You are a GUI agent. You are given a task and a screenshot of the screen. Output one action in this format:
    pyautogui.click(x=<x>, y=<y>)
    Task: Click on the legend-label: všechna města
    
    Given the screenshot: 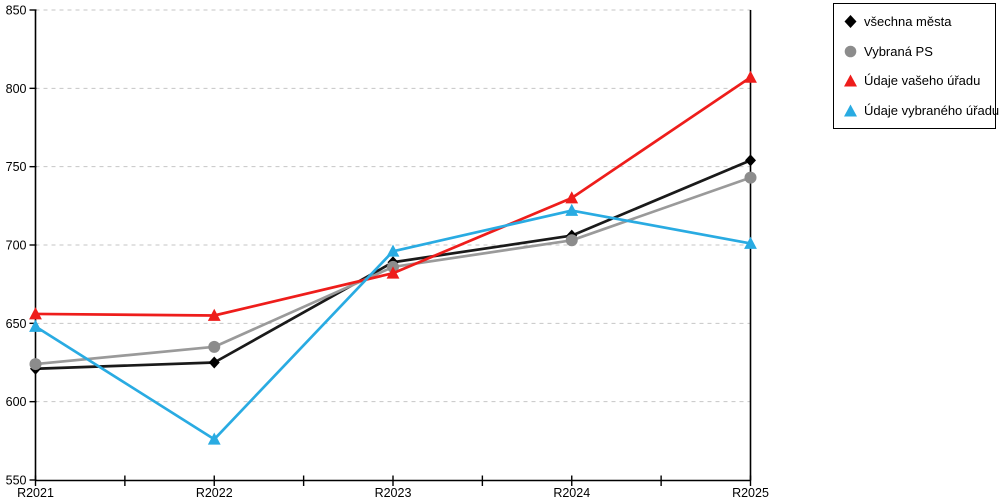 What is the action you would take?
    pyautogui.click(x=908, y=21)
    